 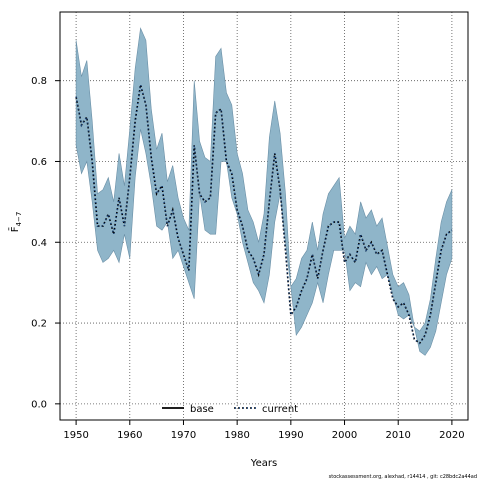 What do you see at coordinates (39, 324) in the screenshot?
I see `y-tick-label: 0.2` at bounding box center [39, 324].